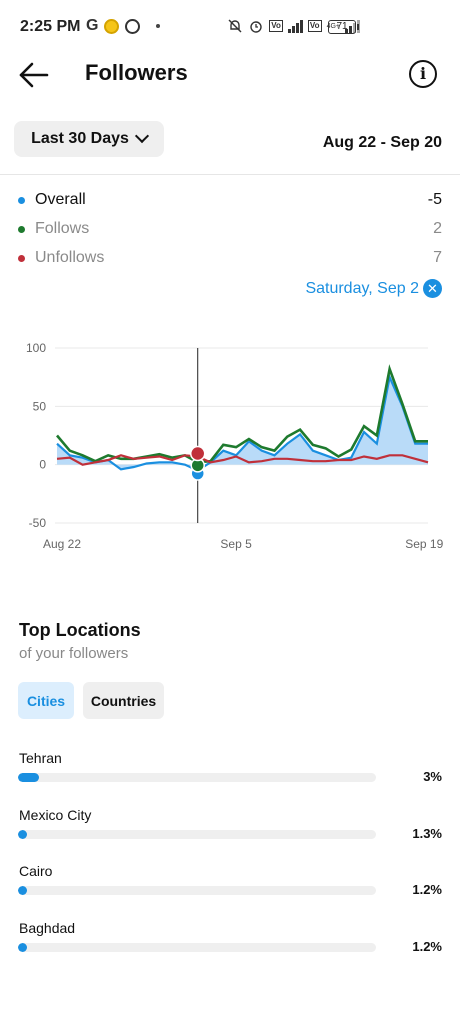 The height and width of the screenshot is (1024, 460). What do you see at coordinates (47, 927) in the screenshot?
I see `location-name: Baghdad` at bounding box center [47, 927].